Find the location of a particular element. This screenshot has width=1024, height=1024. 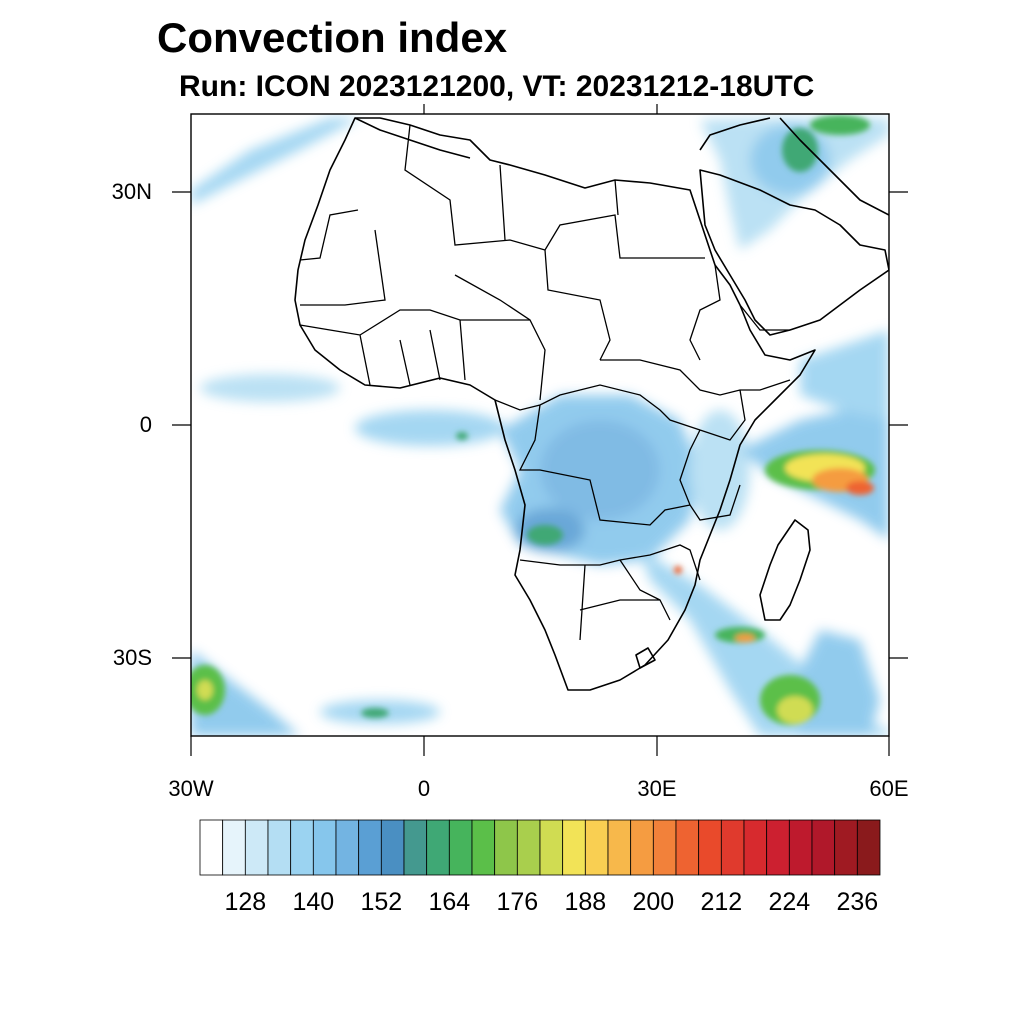

colorbar-label: 140 is located at coordinates (313, 902).